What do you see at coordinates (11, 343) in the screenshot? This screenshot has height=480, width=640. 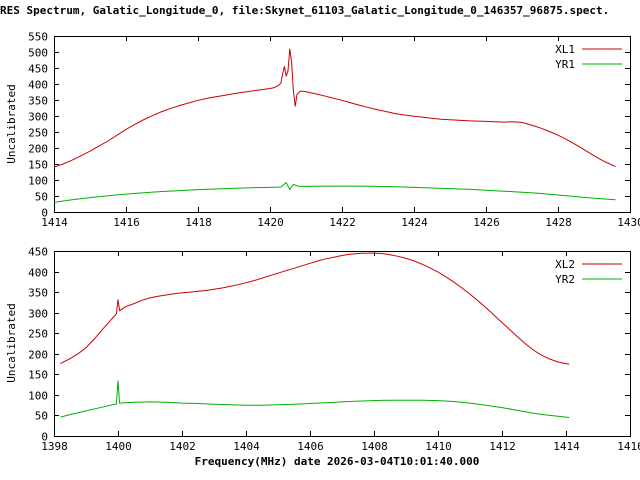 I see `y-axis-label-bottom: Uncalibrated` at bounding box center [11, 343].